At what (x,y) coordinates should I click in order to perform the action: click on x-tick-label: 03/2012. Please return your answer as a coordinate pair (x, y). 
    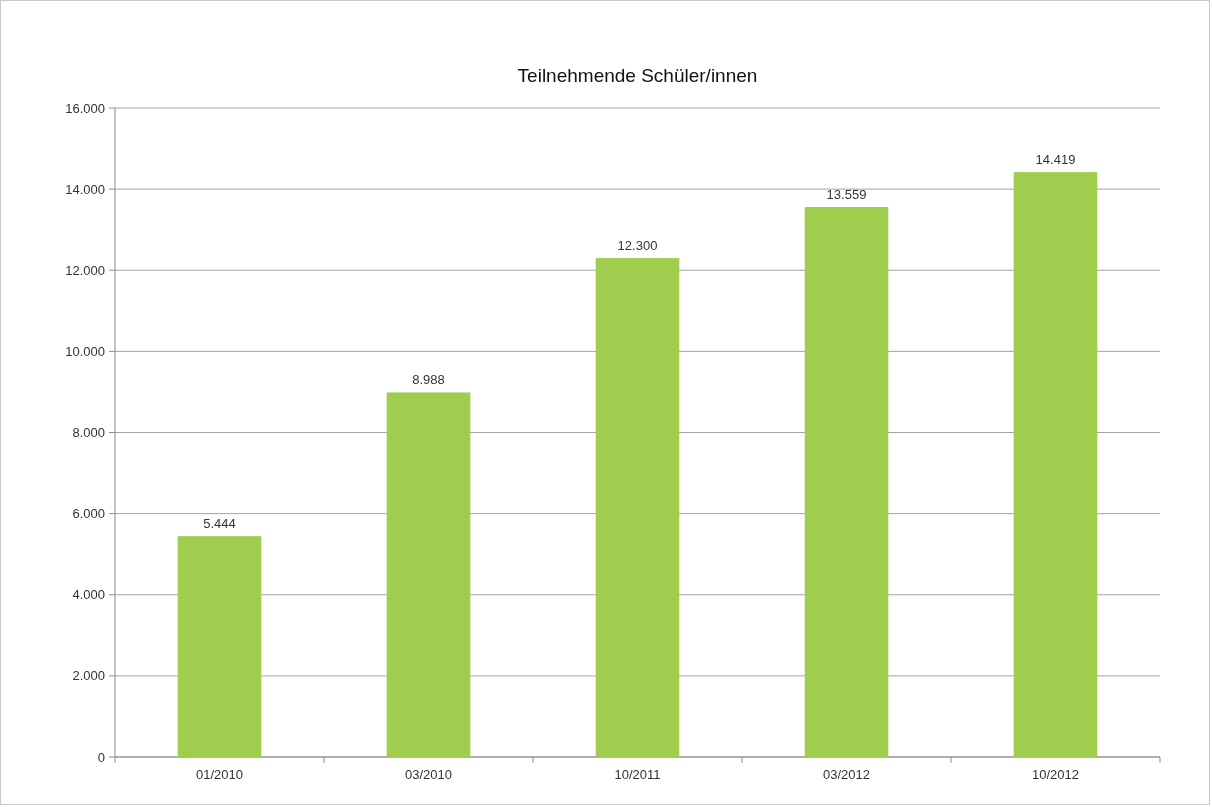
    Looking at the image, I should click on (846, 774).